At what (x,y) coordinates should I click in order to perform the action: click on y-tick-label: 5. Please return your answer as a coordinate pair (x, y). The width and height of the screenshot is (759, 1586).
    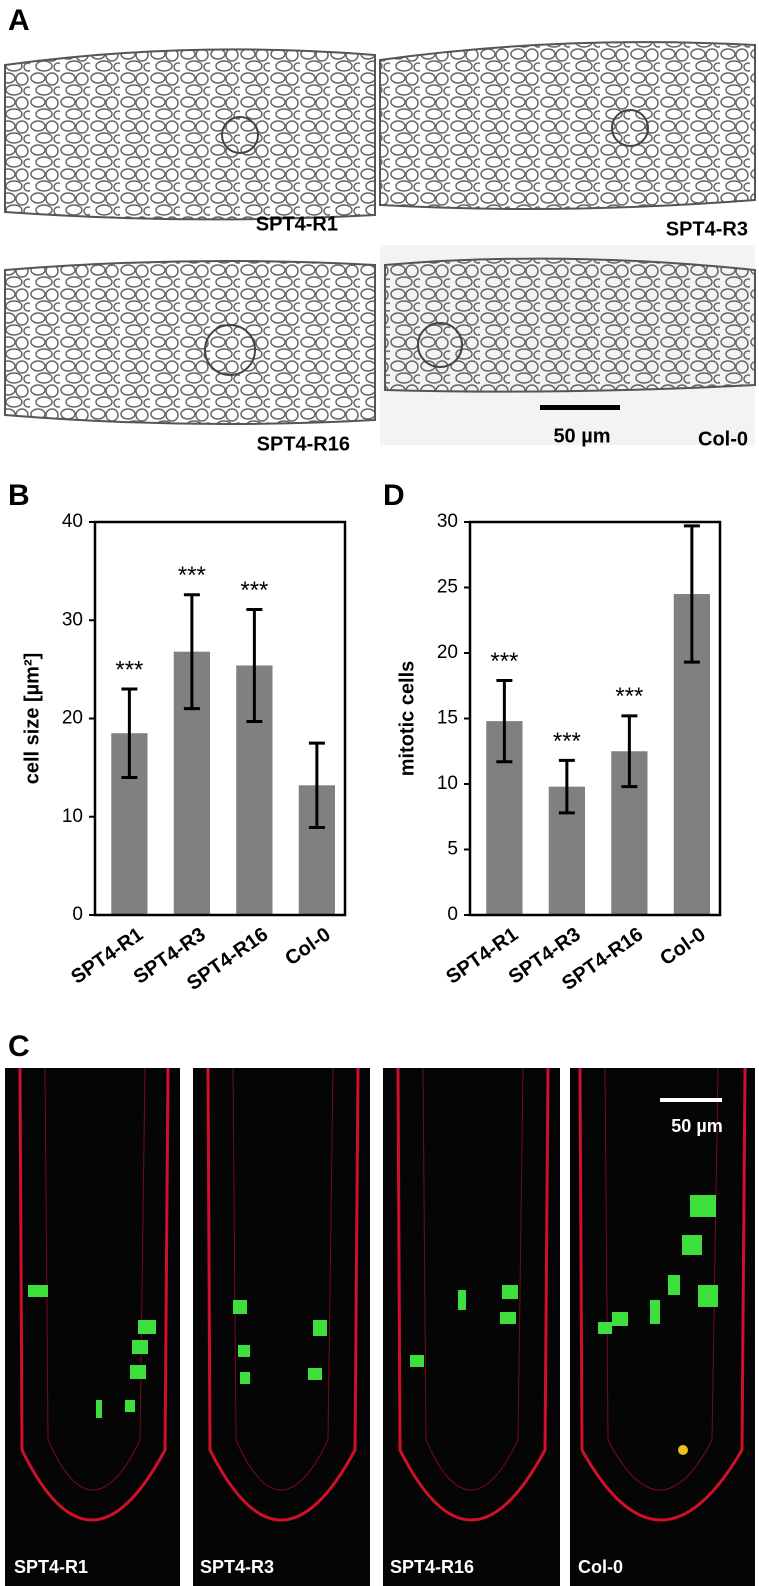
    Looking at the image, I should click on (452, 849).